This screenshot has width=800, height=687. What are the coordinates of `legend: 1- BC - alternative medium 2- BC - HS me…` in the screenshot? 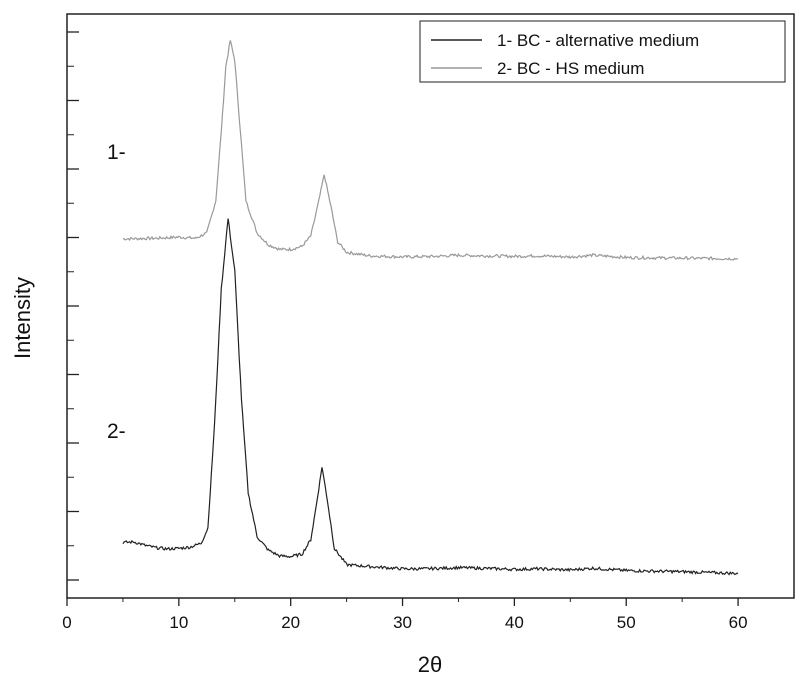 It's located at (602, 51).